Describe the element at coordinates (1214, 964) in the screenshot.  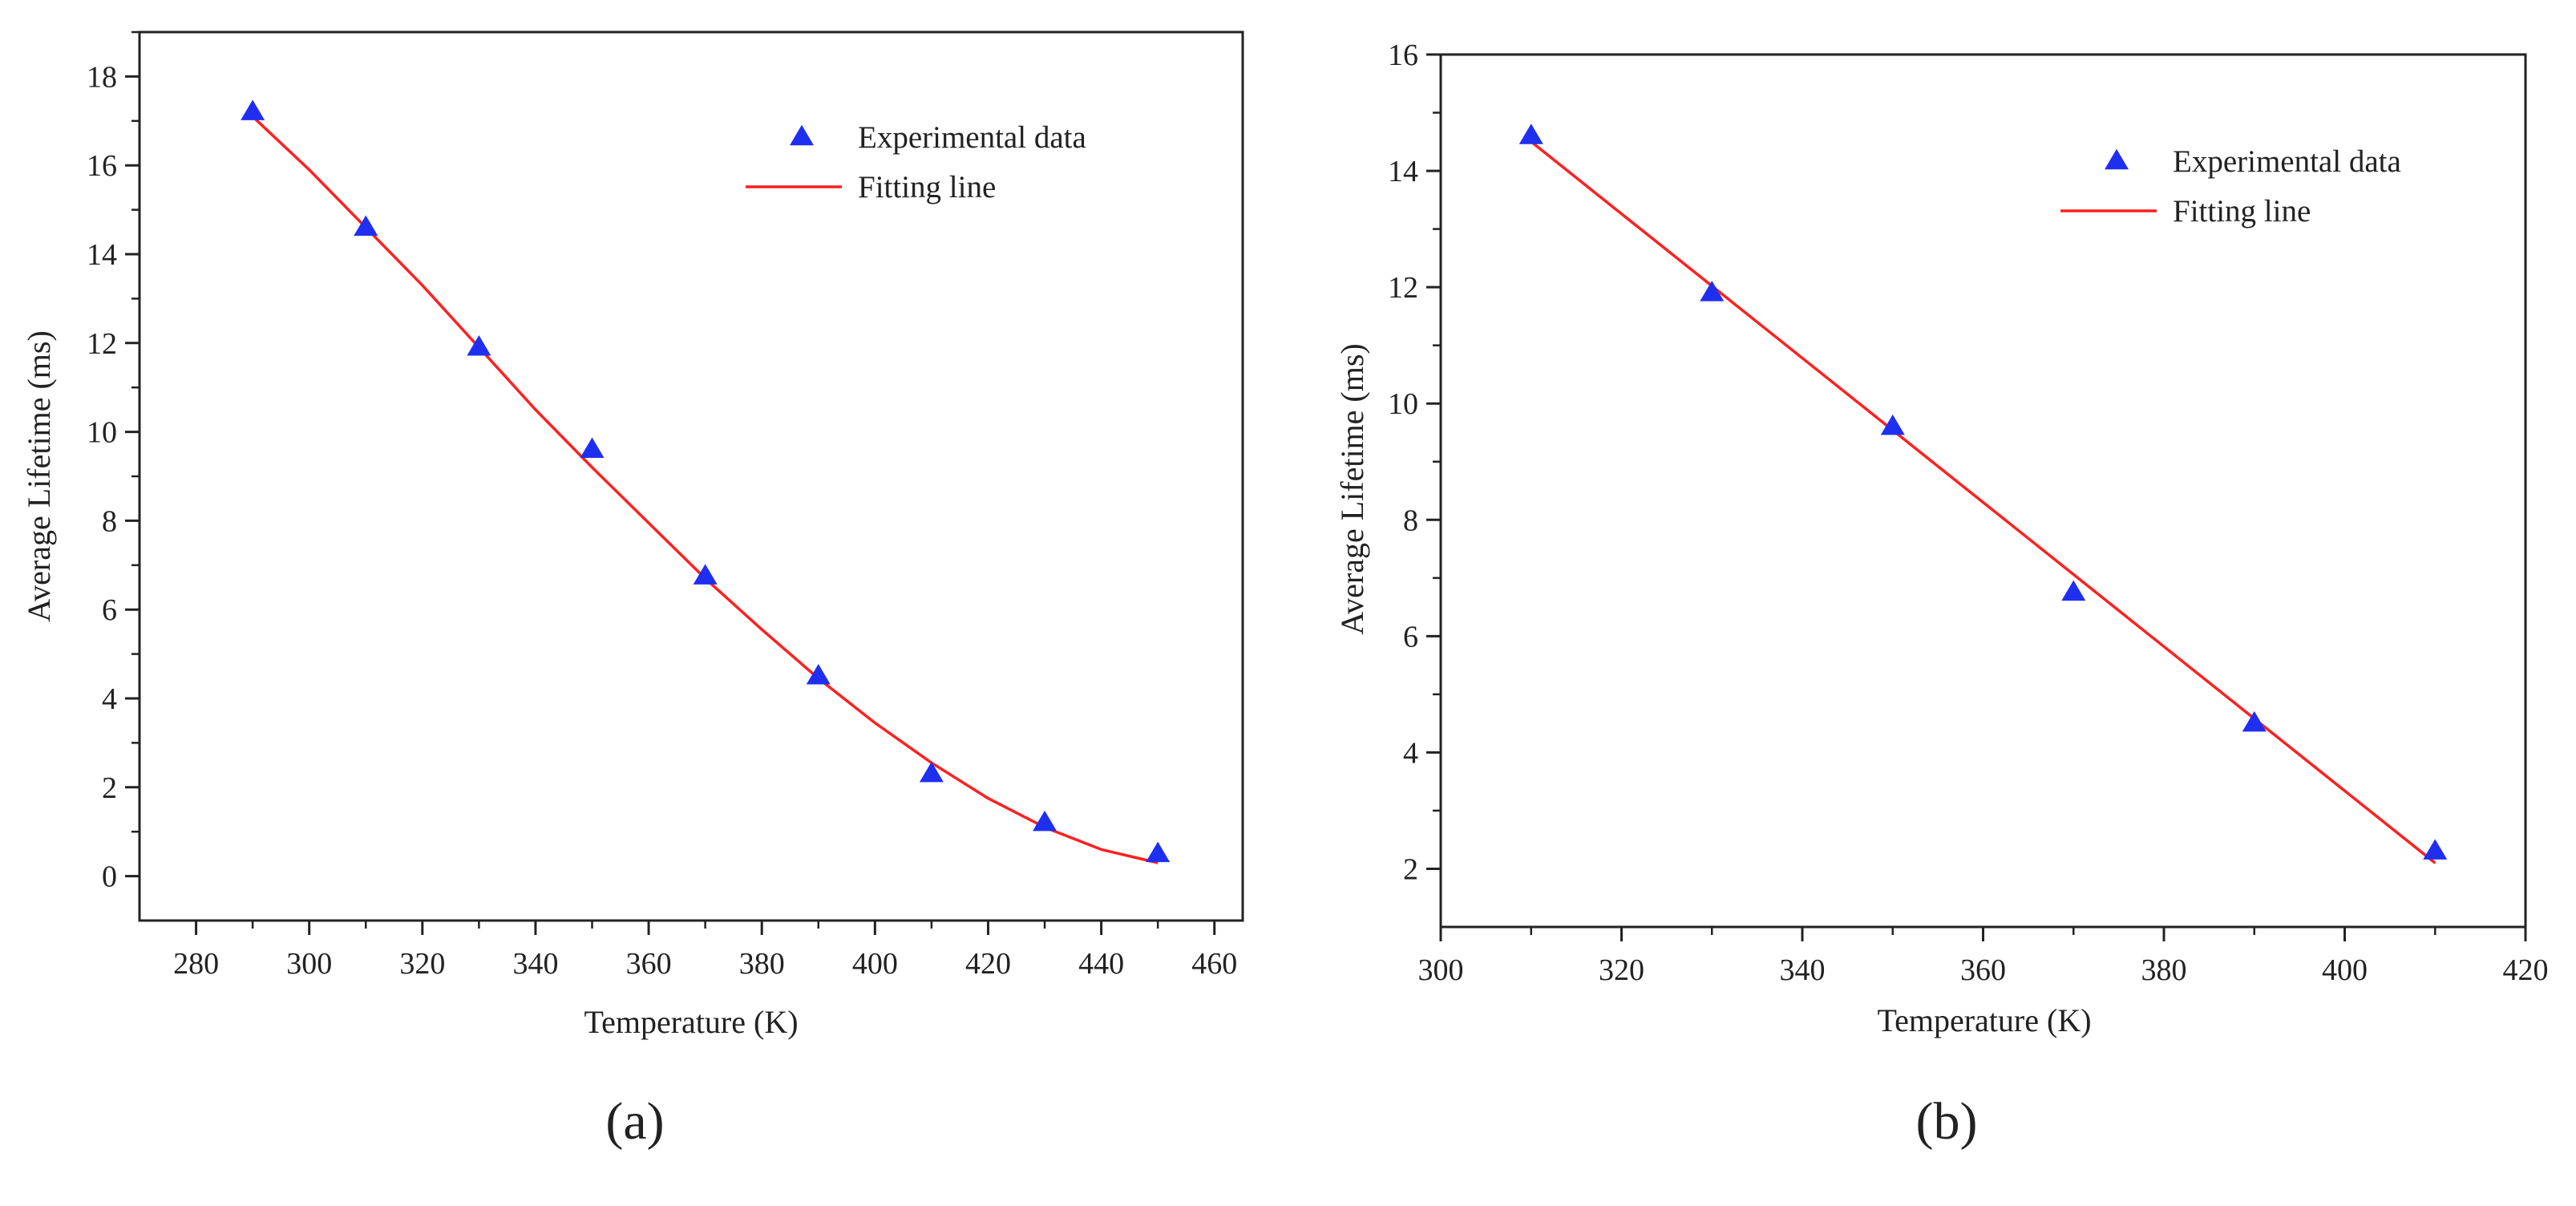
I see `x-tick-label: 460` at that location.